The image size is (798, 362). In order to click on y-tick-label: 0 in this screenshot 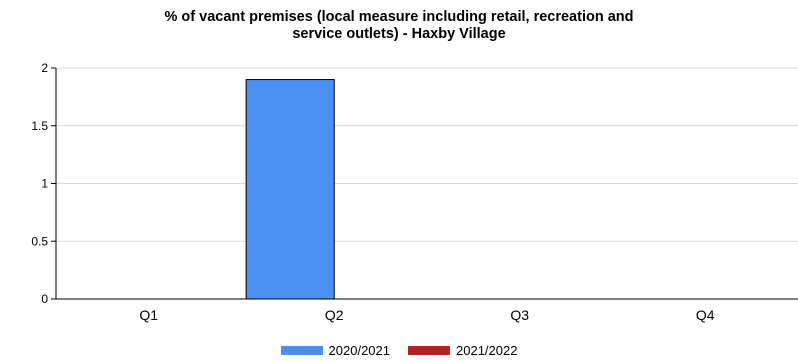, I will do `click(44, 299)`.